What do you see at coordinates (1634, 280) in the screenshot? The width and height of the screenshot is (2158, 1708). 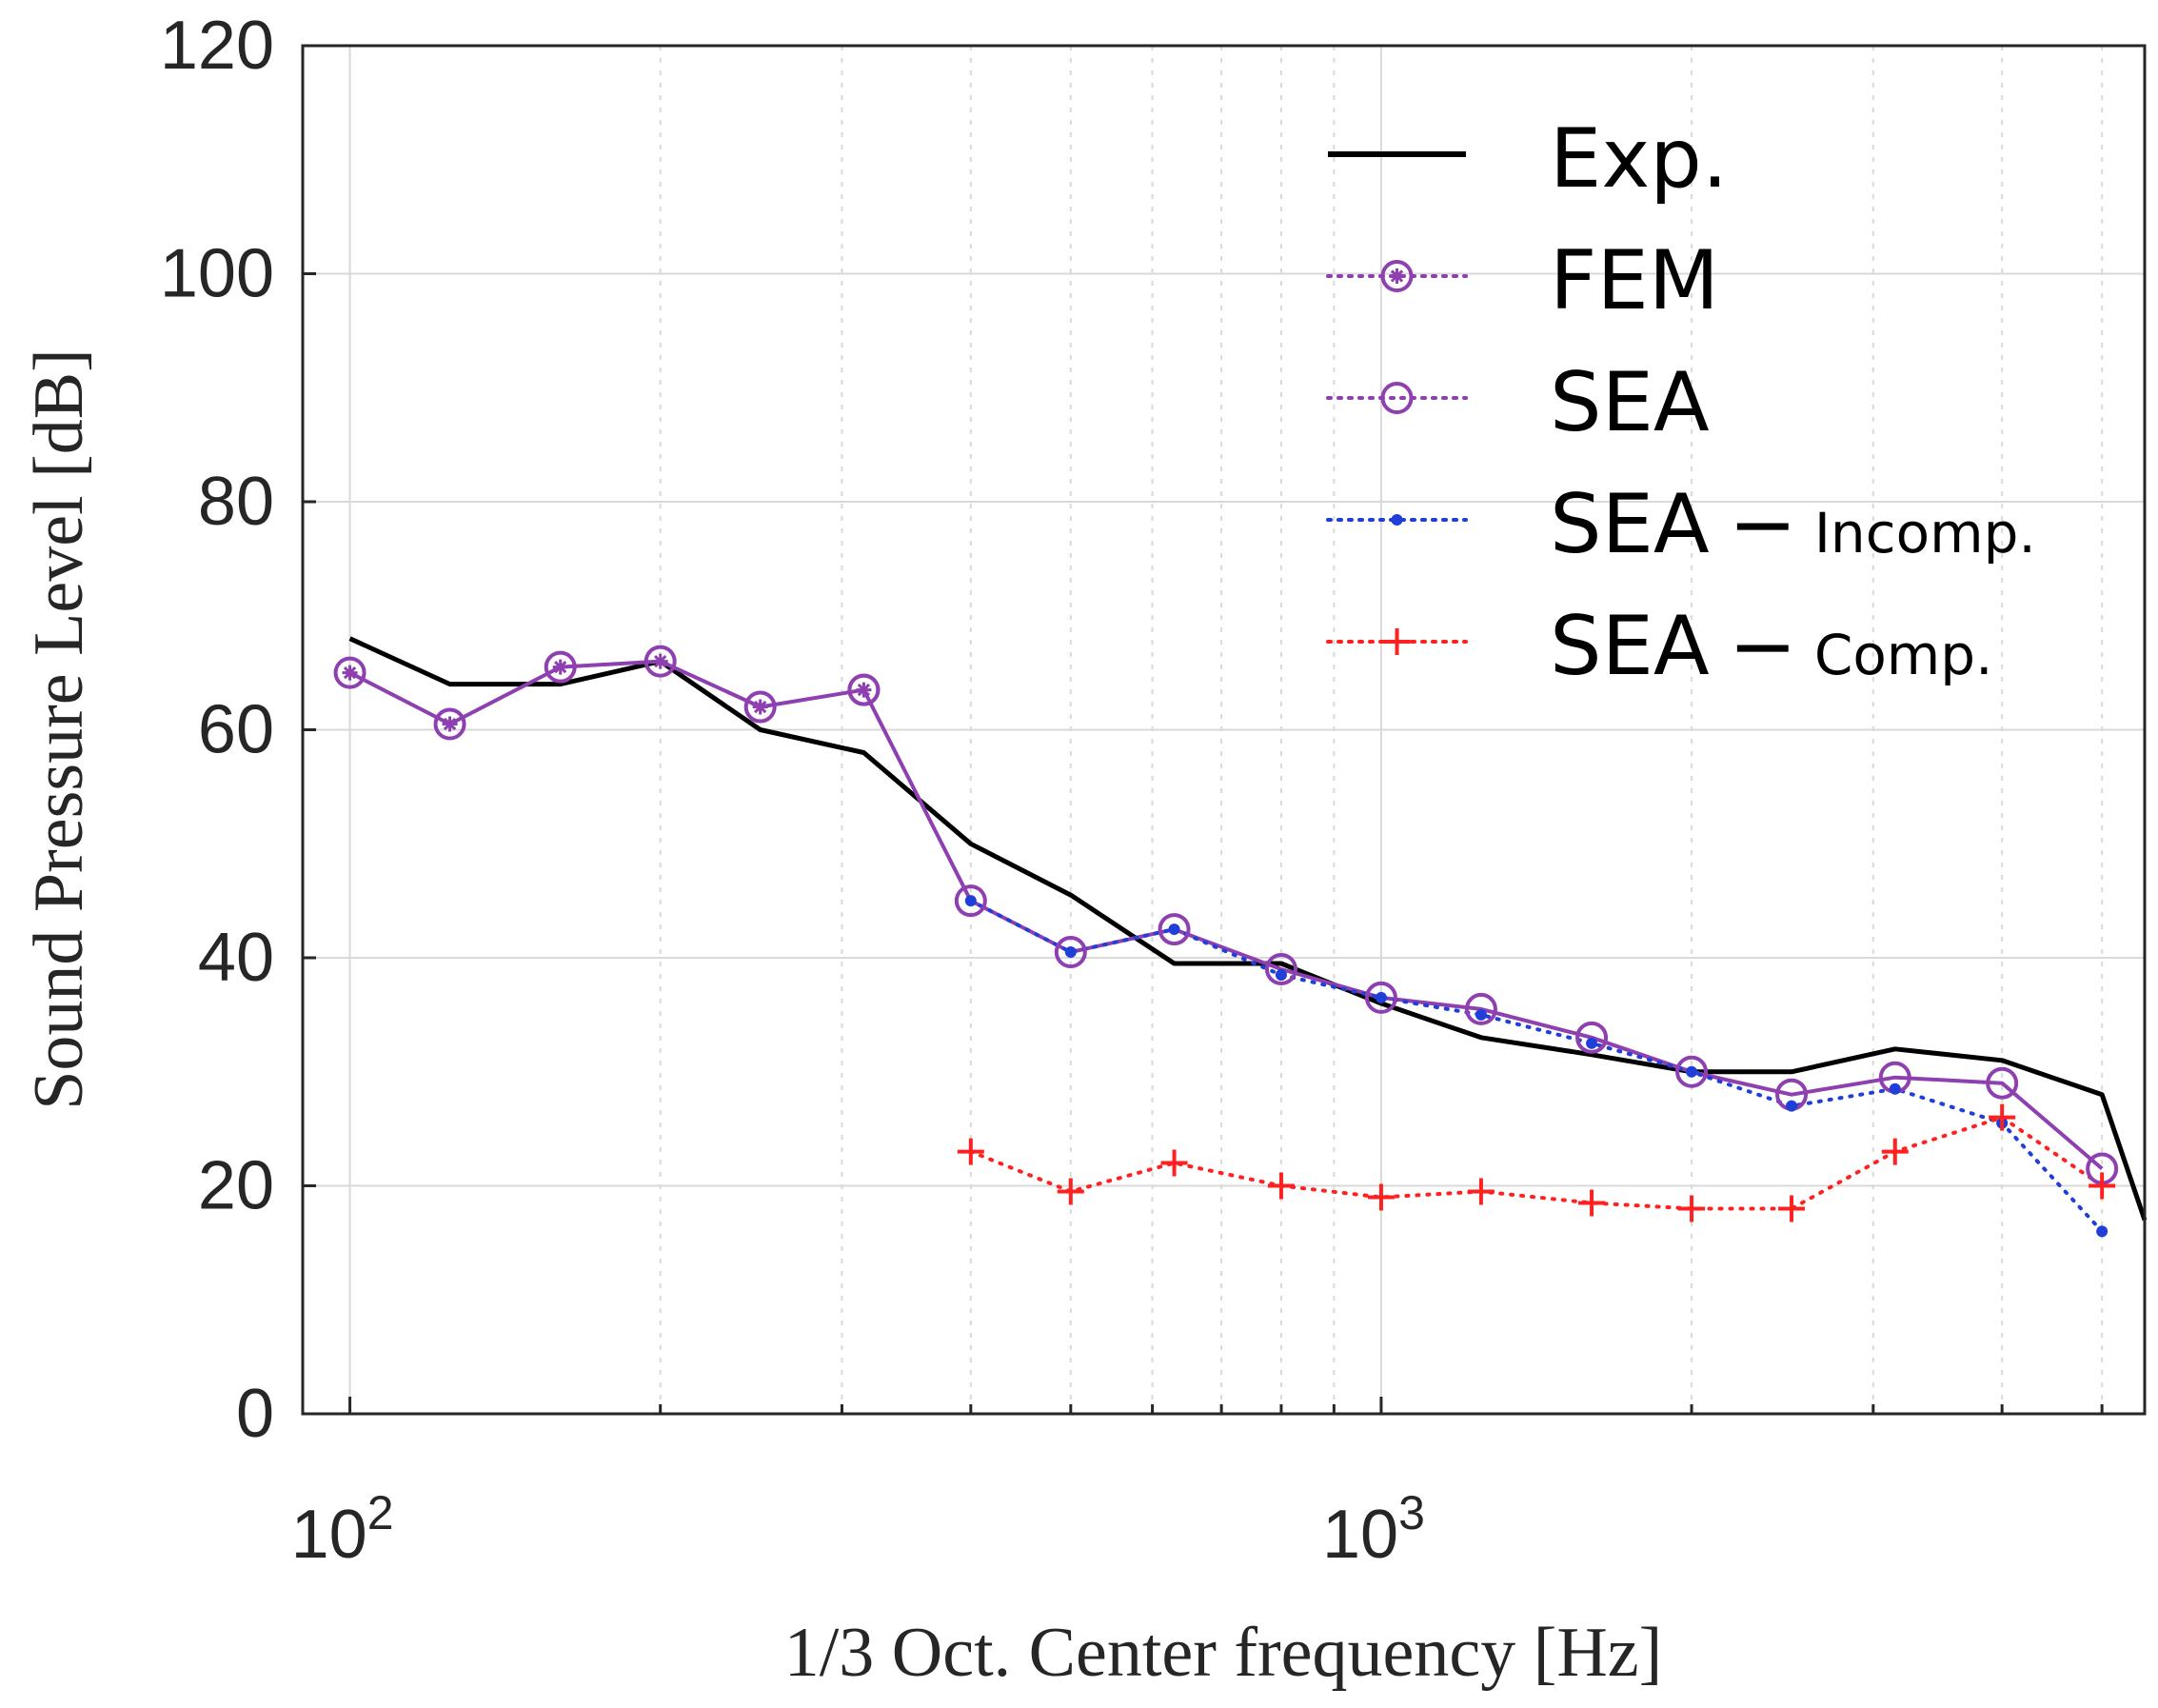 I see `legend-label-1: FEM` at bounding box center [1634, 280].